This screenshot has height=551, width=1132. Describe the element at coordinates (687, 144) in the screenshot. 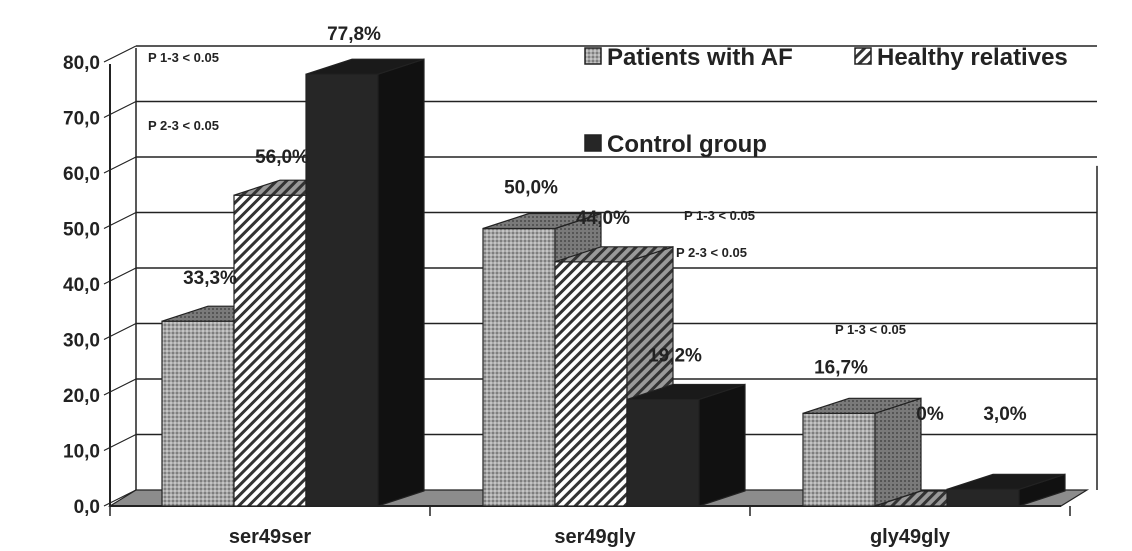

I see `legend-label-control: Control group` at that location.